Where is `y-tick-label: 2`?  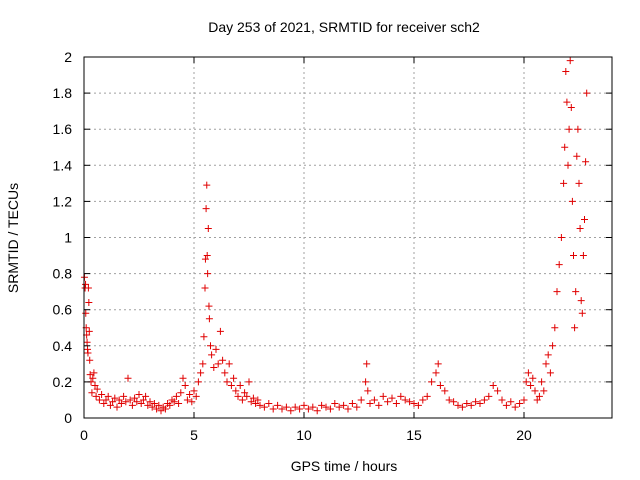 y-tick-label: 2 is located at coordinates (68, 57).